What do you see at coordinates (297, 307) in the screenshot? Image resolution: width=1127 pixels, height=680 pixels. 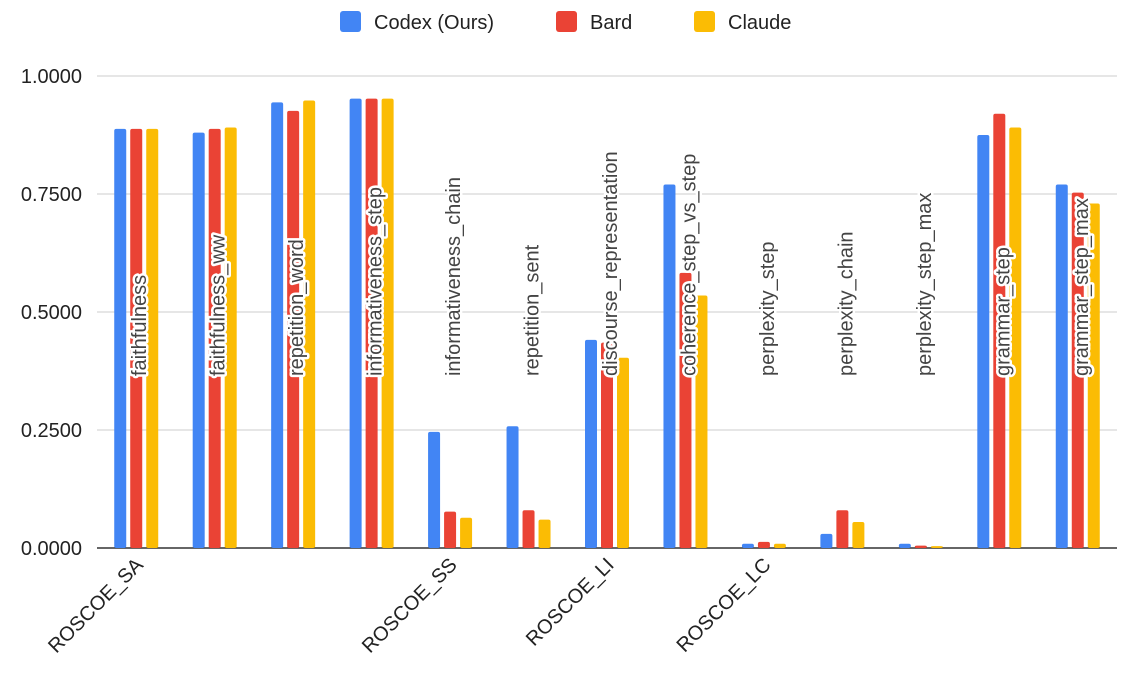 I see `category-label-repetition-word: repetition_word` at bounding box center [297, 307].